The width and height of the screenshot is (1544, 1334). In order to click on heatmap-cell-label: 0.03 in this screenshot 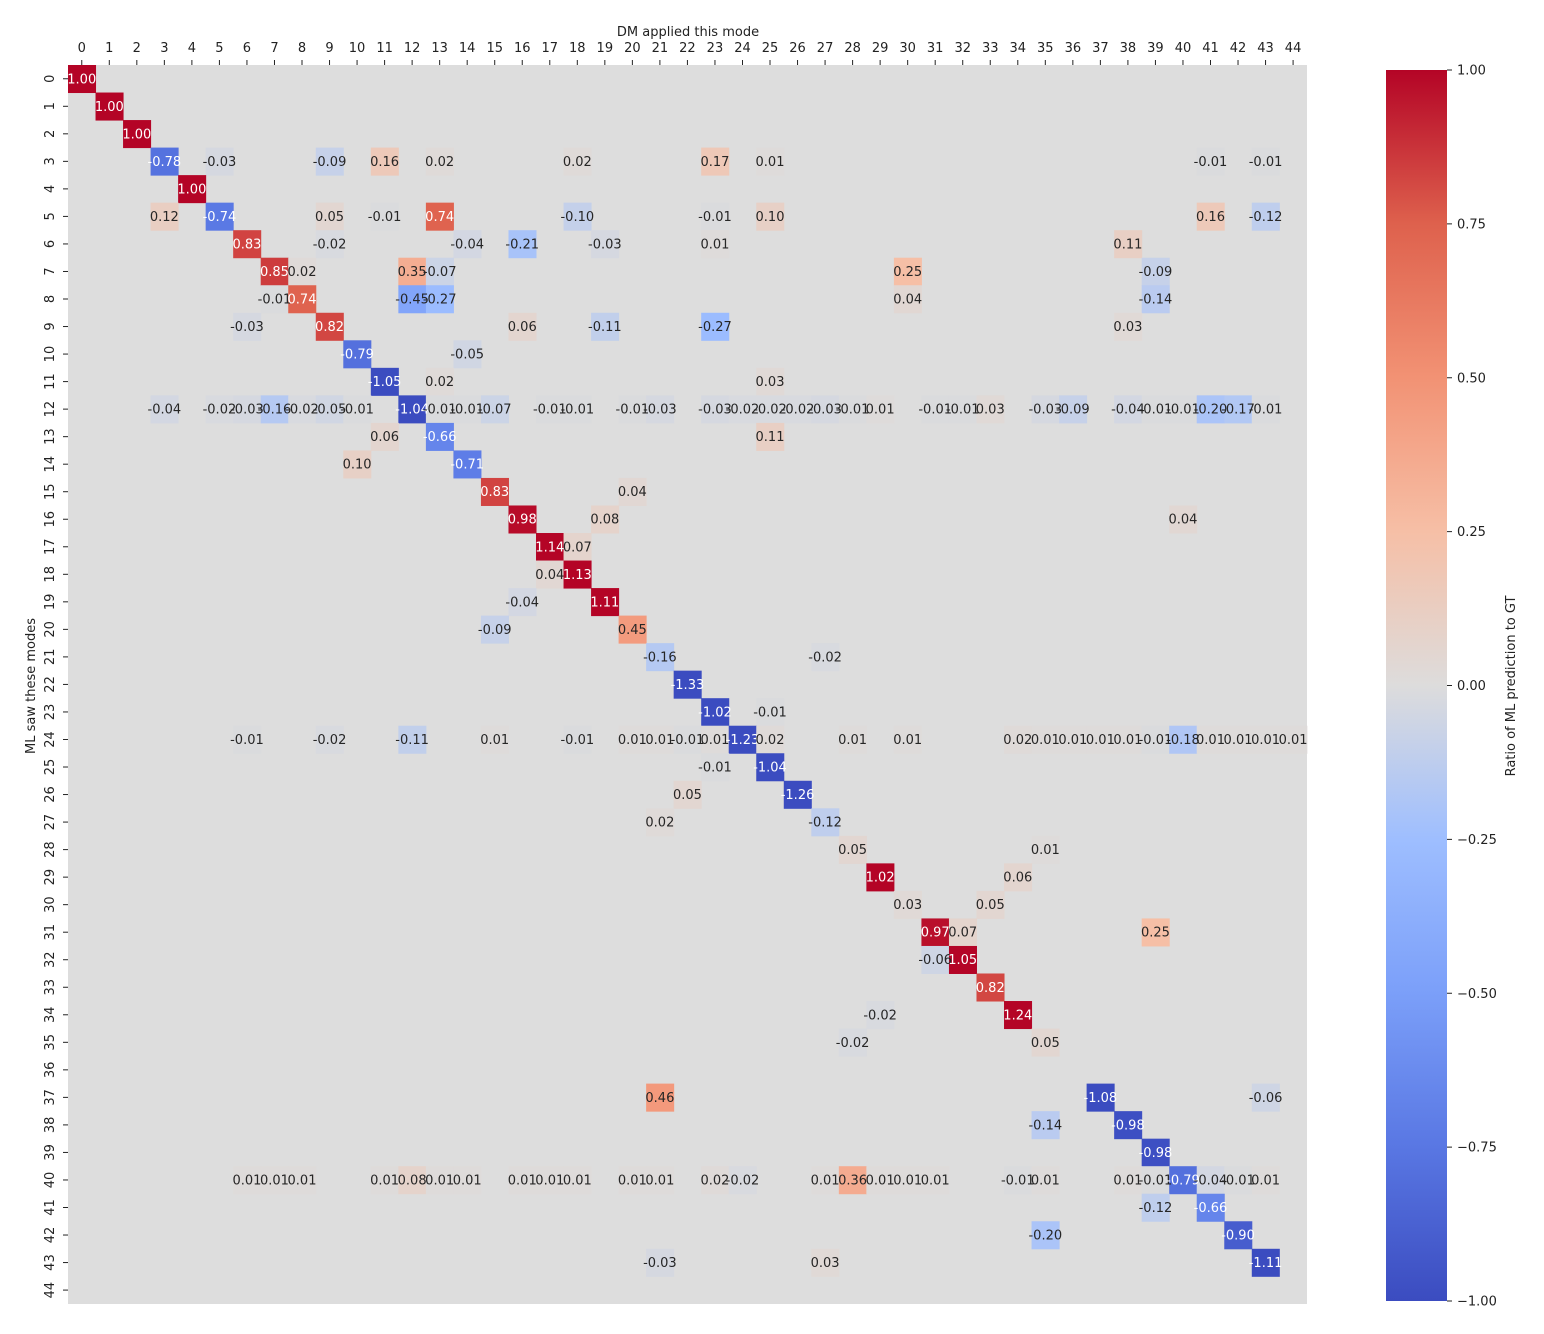, I will do `click(990, 410)`.